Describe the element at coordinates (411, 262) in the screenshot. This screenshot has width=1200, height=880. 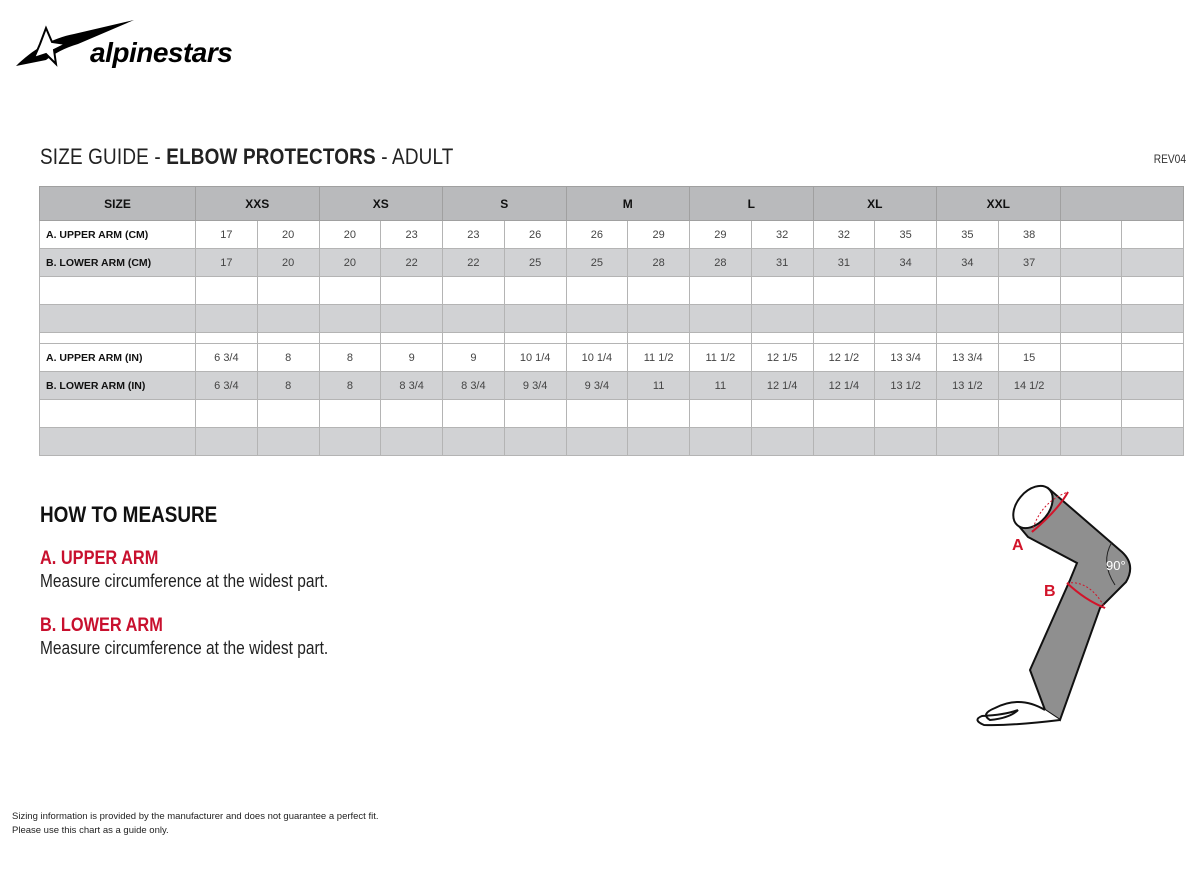
I see `measurement-cell: 22` at that location.